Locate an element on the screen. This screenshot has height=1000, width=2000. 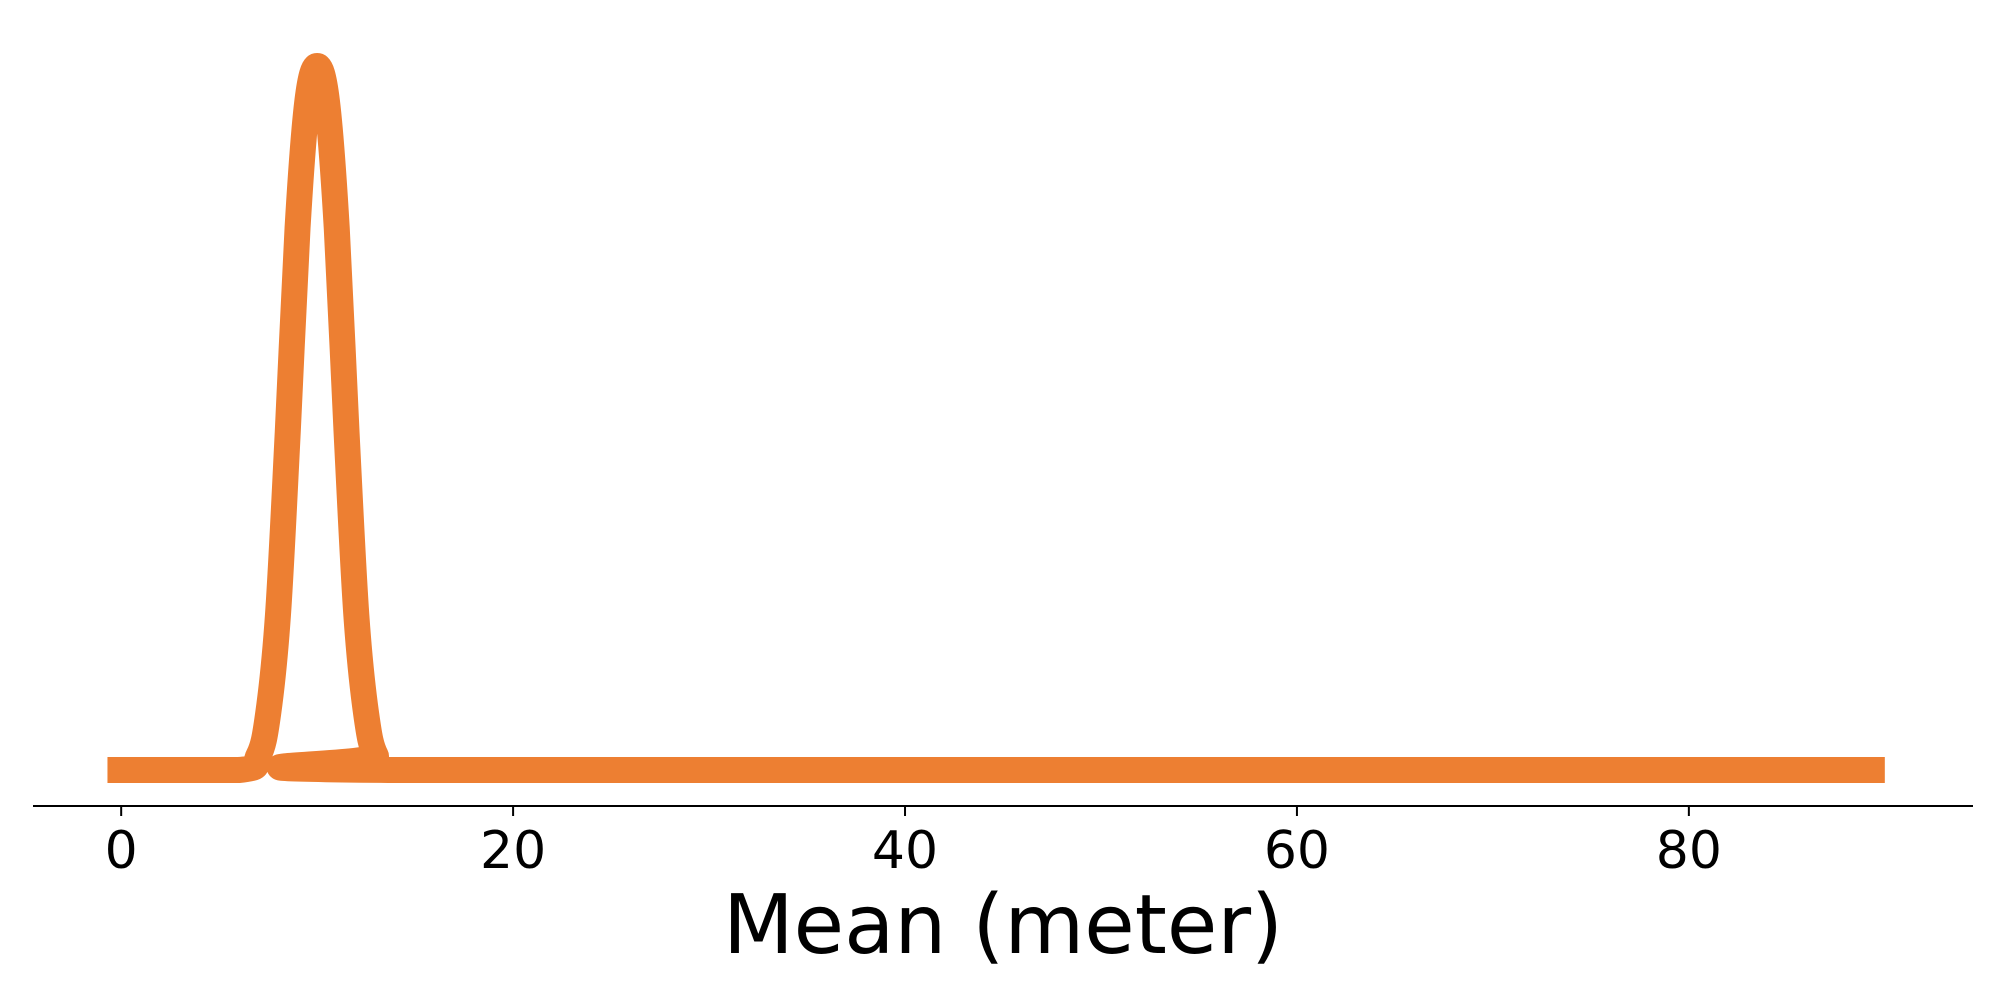
x-tick-label: 80 is located at coordinates (1689, 851).